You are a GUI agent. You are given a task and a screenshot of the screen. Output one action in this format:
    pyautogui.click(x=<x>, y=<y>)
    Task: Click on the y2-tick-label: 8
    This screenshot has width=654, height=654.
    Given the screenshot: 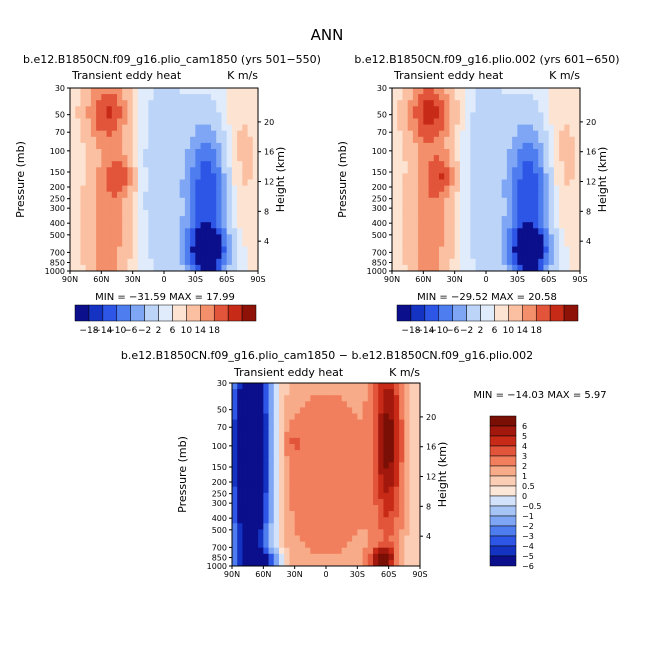 What is the action you would take?
    pyautogui.click(x=588, y=211)
    